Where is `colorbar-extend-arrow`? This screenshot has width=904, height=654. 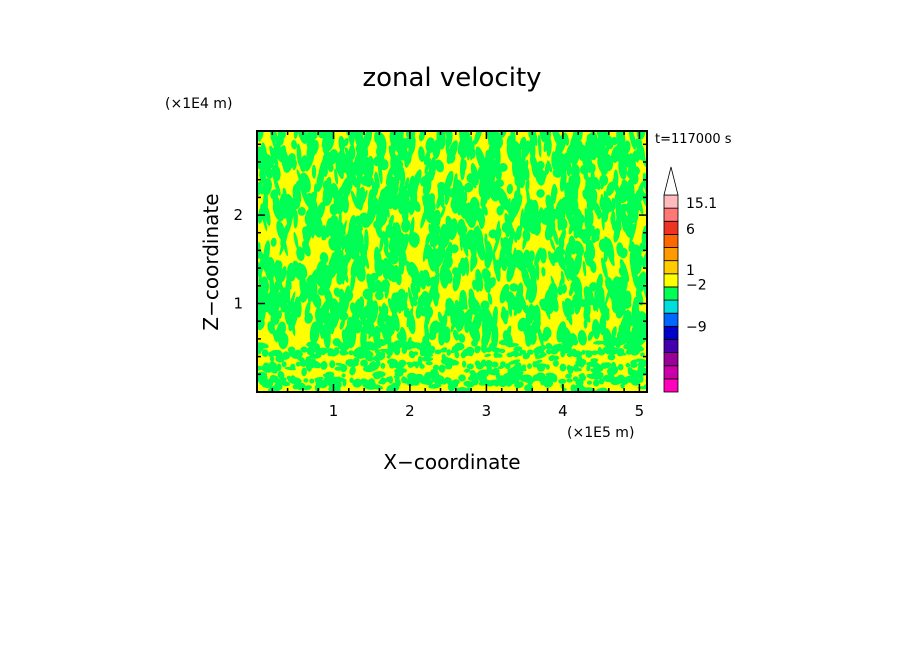
colorbar-extend-arrow is located at coordinates (671, 181).